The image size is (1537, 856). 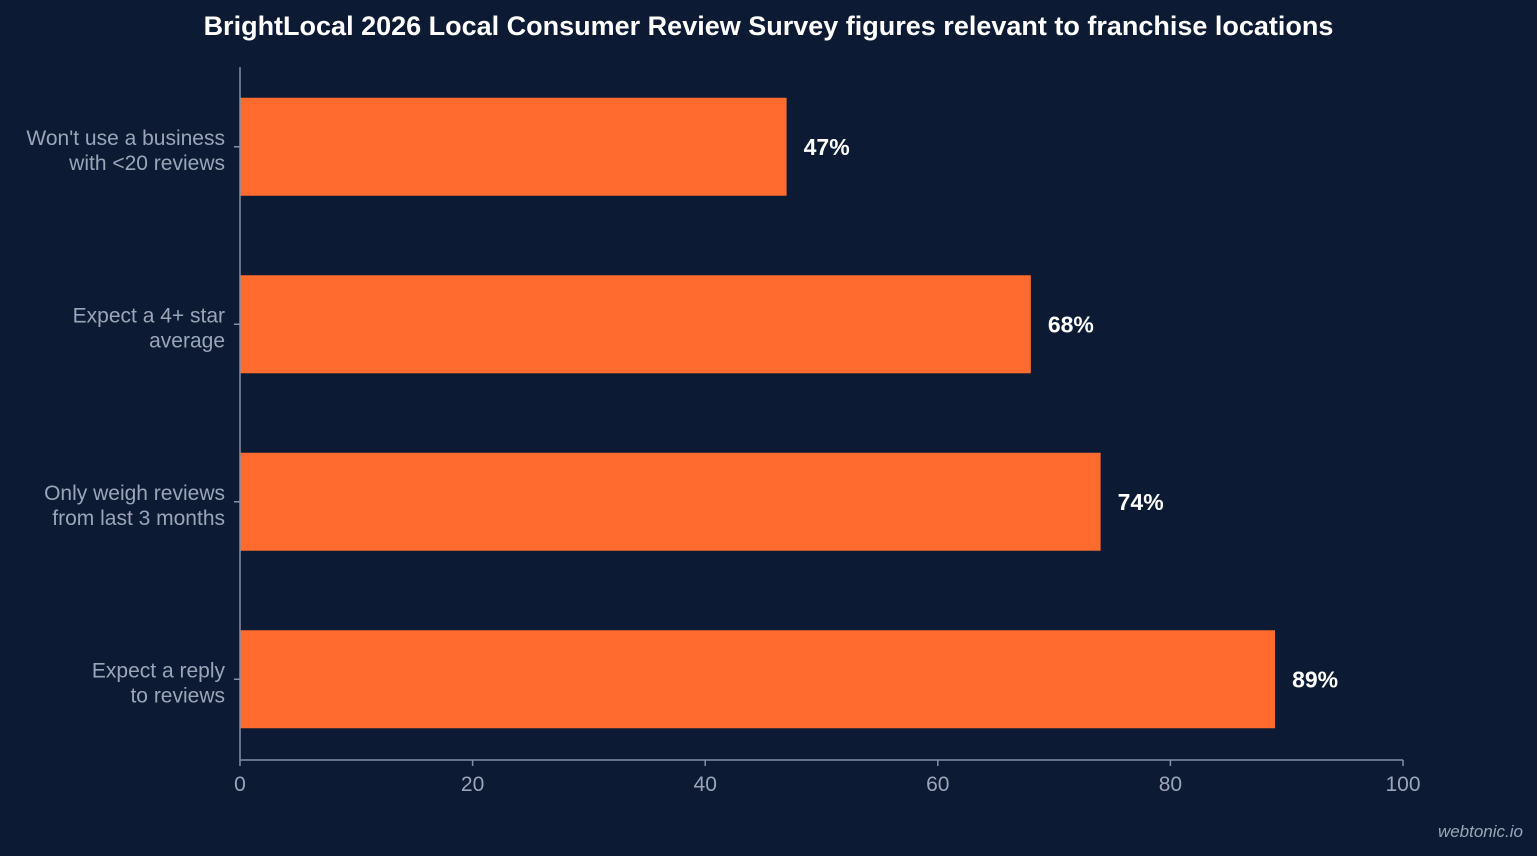 What do you see at coordinates (134, 506) in the screenshot?
I see `category-label-2: Only weigh reviews from last 3 months` at bounding box center [134, 506].